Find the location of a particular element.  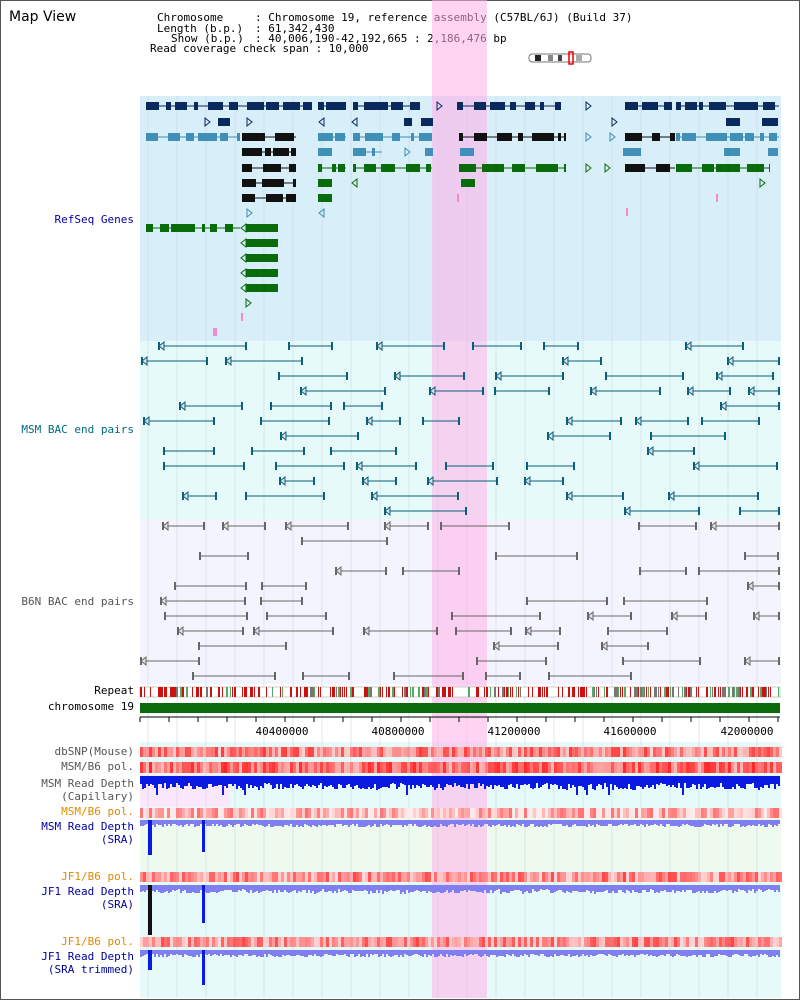

b6n-bac-arrow-icon is located at coordinates (256, 631).